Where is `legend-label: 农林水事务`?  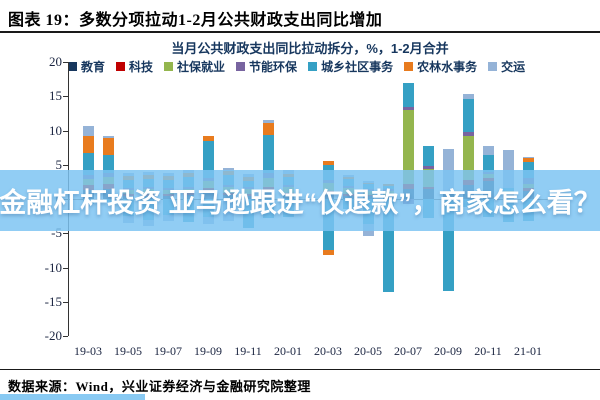
legend-label: 农林水事务 is located at coordinates (447, 67).